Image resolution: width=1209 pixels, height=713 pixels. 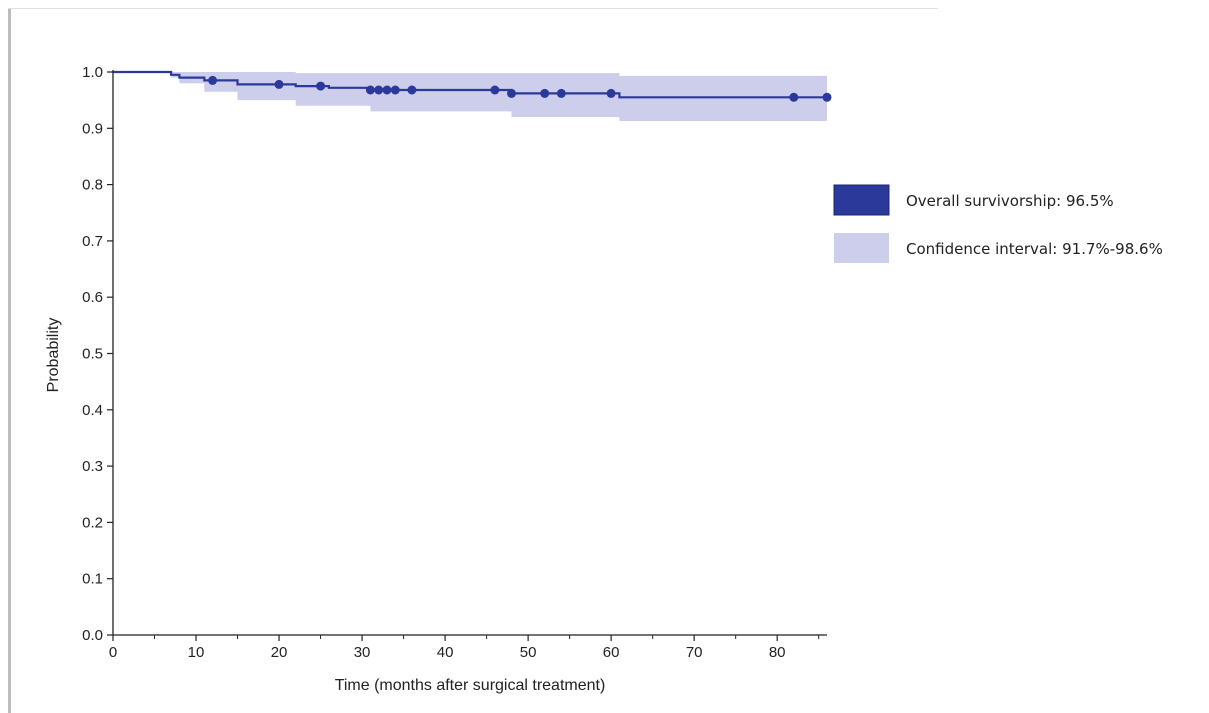 I want to click on y-tick-label: 0.4, so click(x=92, y=410).